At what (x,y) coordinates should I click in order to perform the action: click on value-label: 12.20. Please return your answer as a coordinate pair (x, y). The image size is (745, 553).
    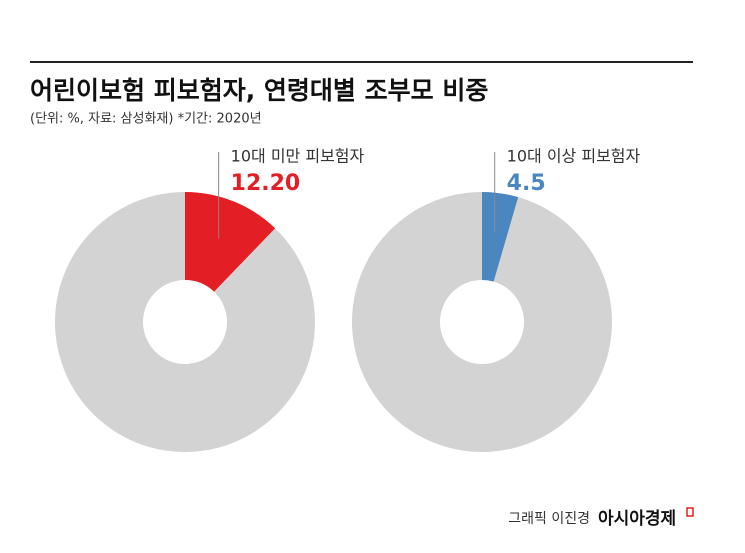
    Looking at the image, I should click on (266, 183).